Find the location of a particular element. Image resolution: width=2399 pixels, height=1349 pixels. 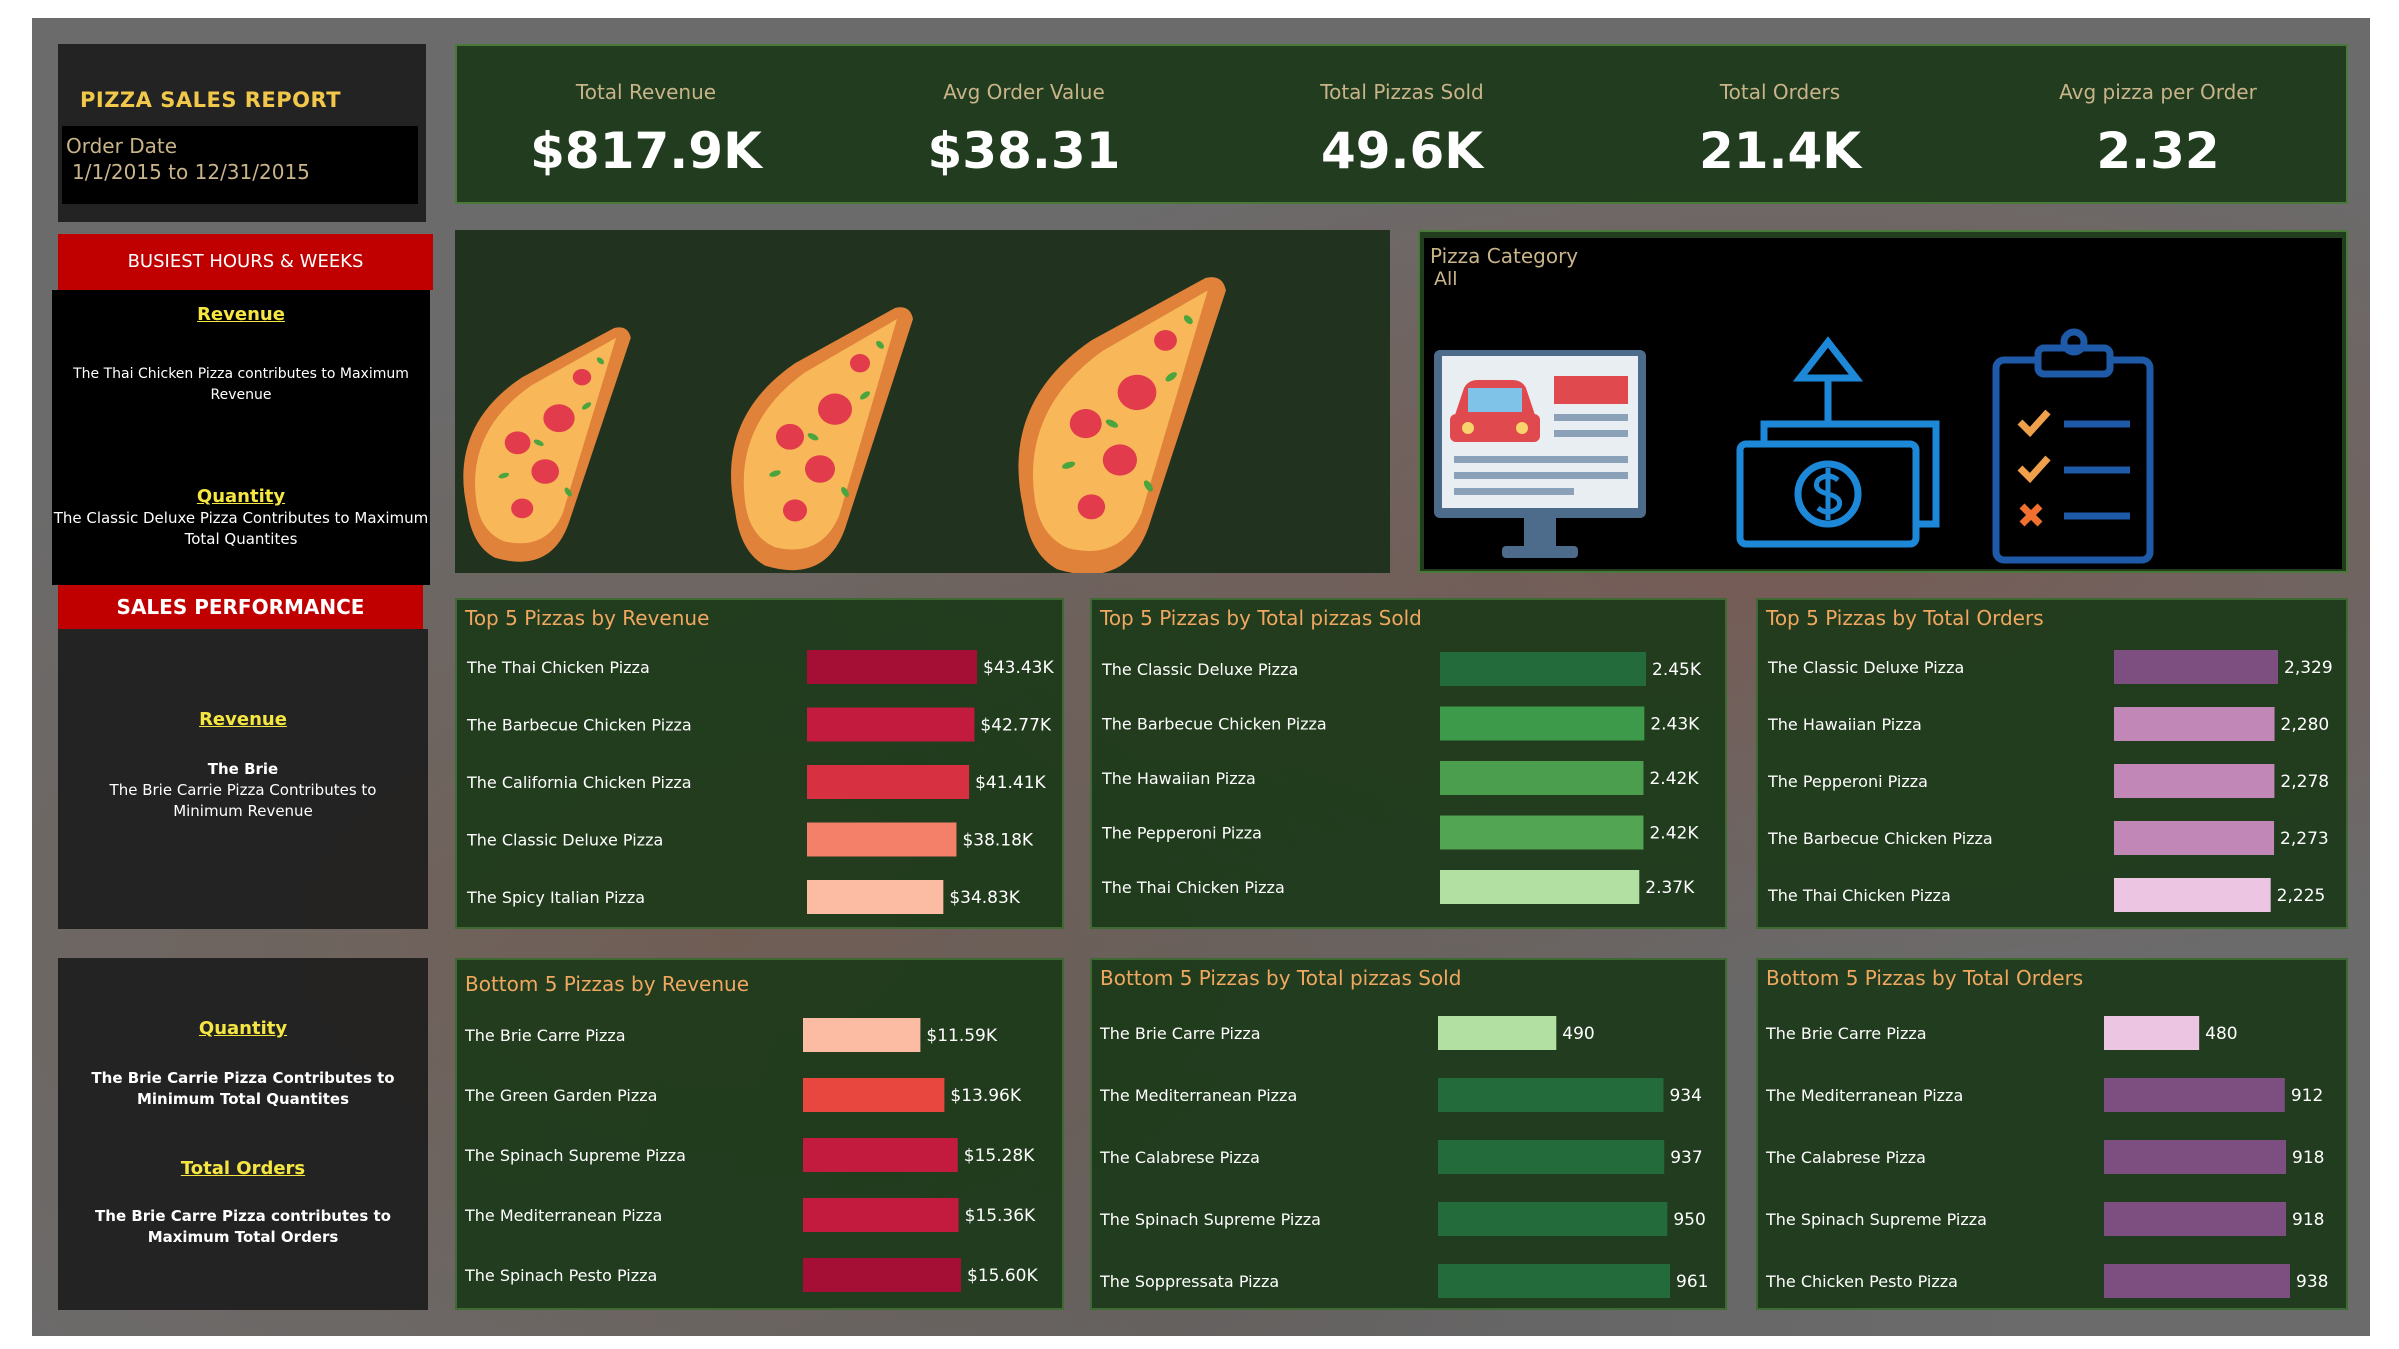

kpi-label: Total Orders is located at coordinates (1780, 92).